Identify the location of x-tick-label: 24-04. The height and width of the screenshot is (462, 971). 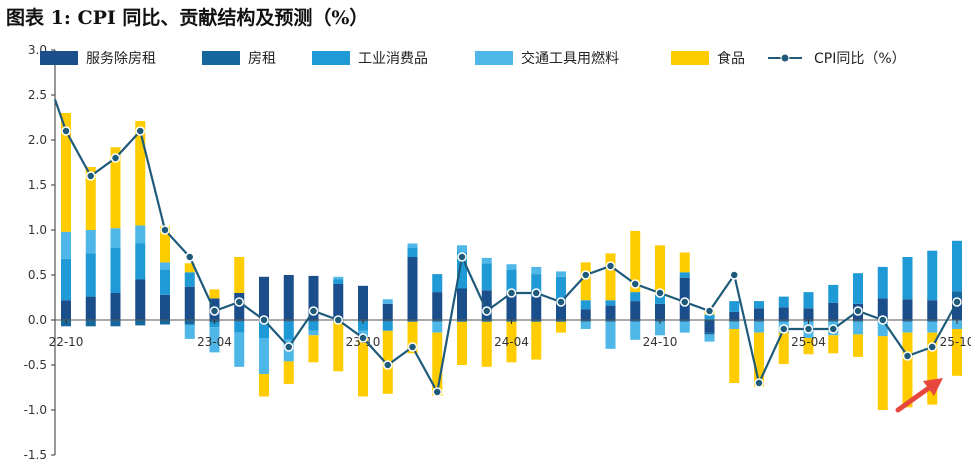
(511, 342).